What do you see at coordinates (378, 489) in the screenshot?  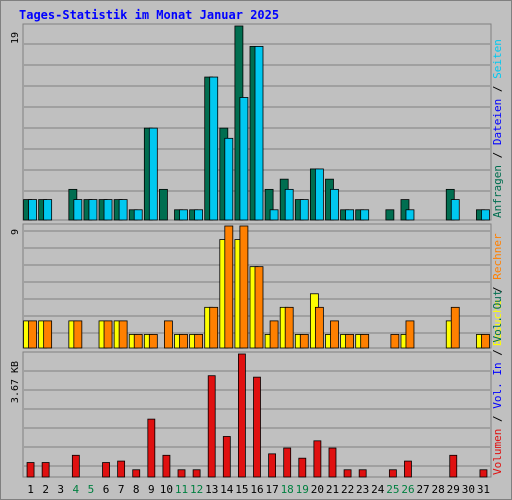 I see `x-tick-label: 24` at bounding box center [378, 489].